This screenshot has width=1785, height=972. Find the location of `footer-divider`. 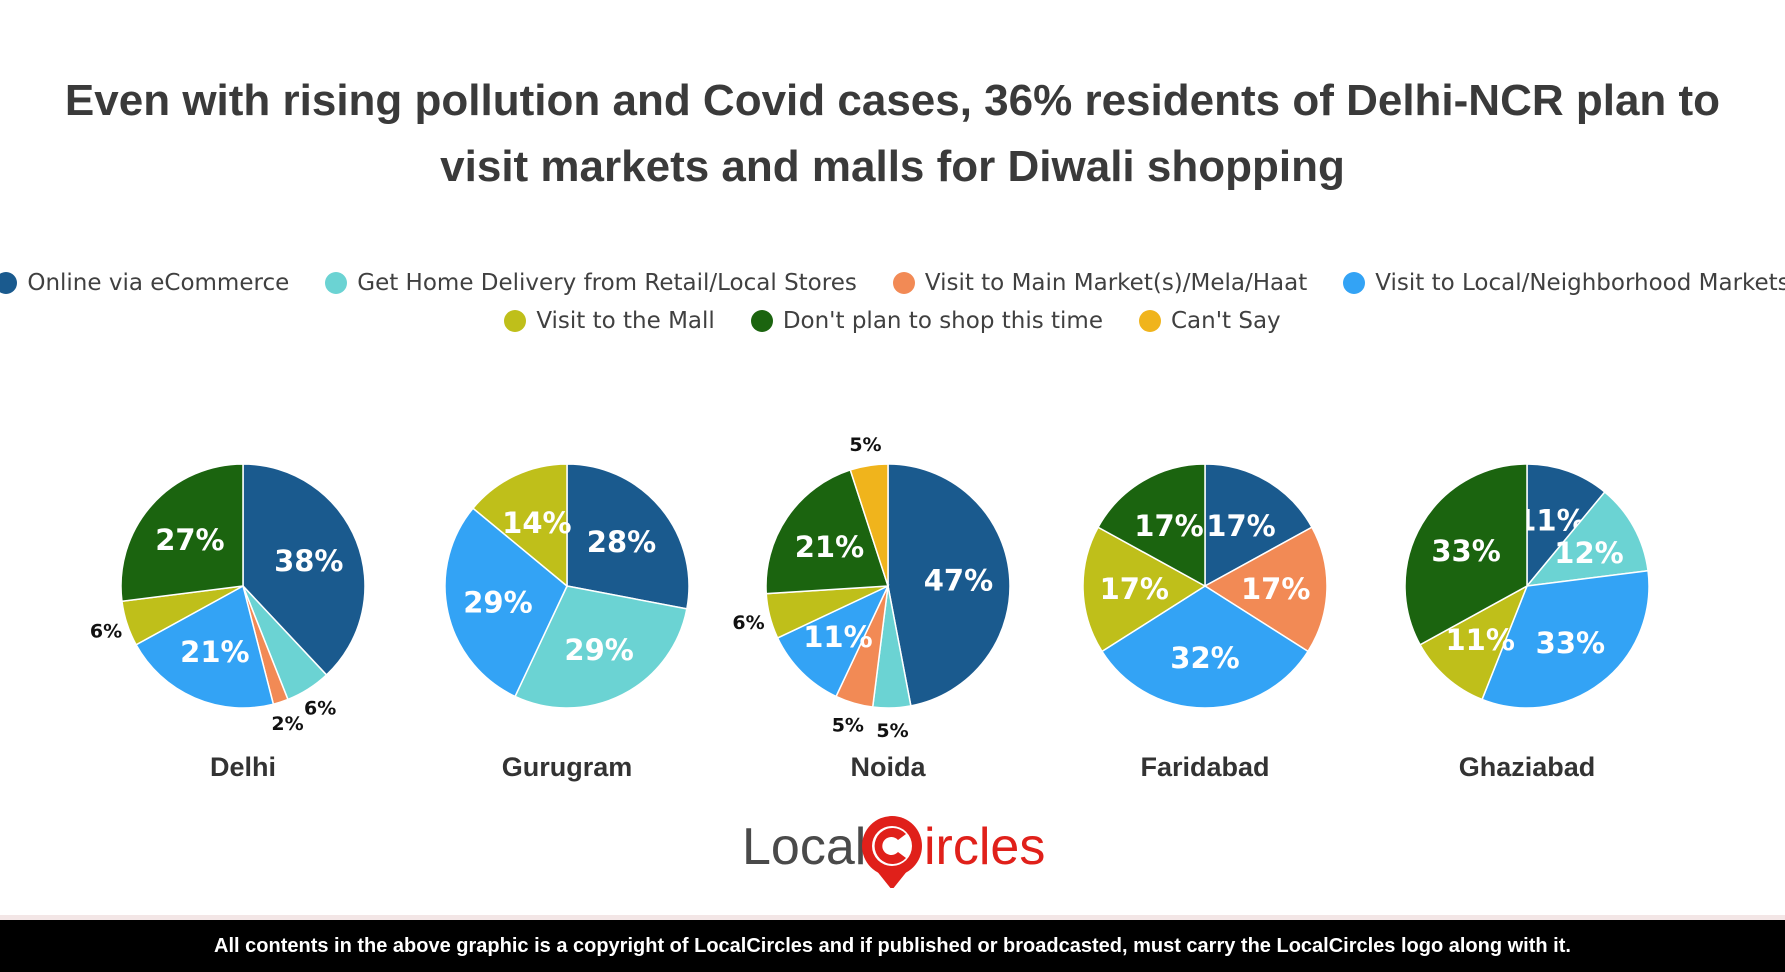

footer-divider is located at coordinates (892, 917).